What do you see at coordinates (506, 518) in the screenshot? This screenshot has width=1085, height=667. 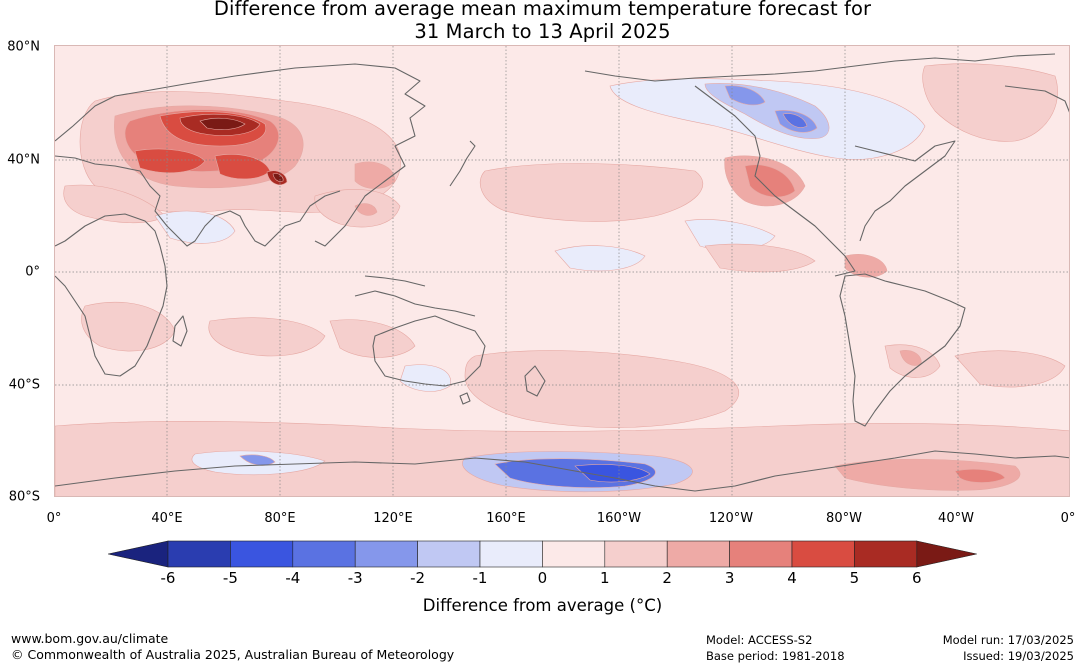 I see `lon-label-160e: 160°E` at bounding box center [506, 518].